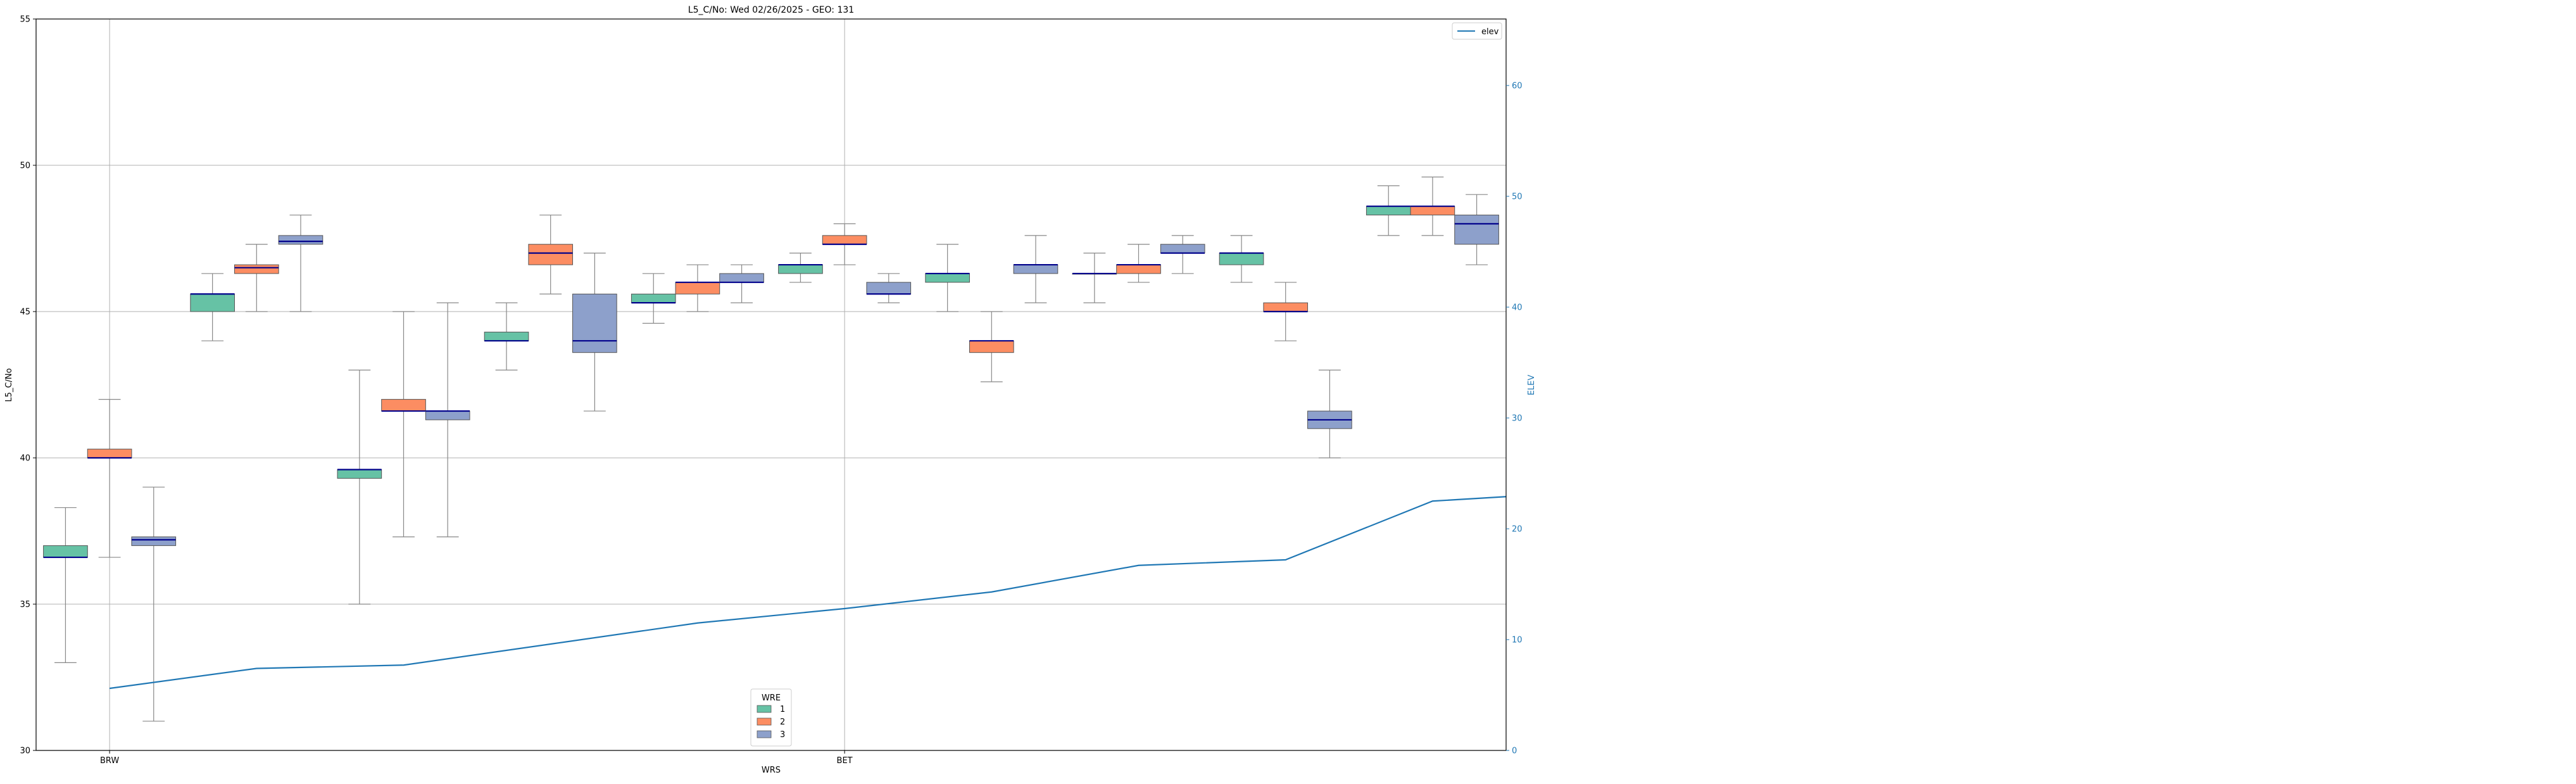 Image resolution: width=2576 pixels, height=784 pixels. Describe the element at coordinates (28, 385) in the screenshot. I see `y-axis-left: 30 35 40 45 50 55` at that location.